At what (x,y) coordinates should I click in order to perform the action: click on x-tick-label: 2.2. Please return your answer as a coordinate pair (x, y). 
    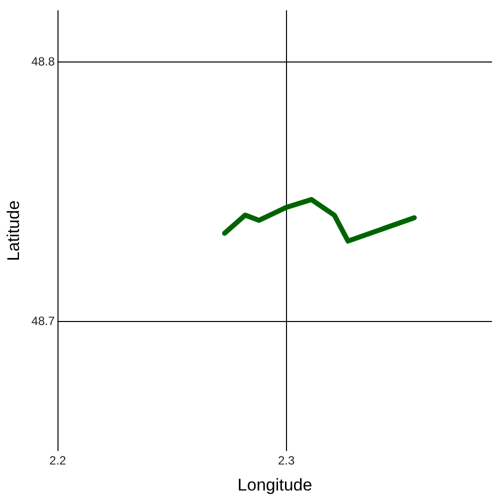
    Looking at the image, I should click on (57, 461).